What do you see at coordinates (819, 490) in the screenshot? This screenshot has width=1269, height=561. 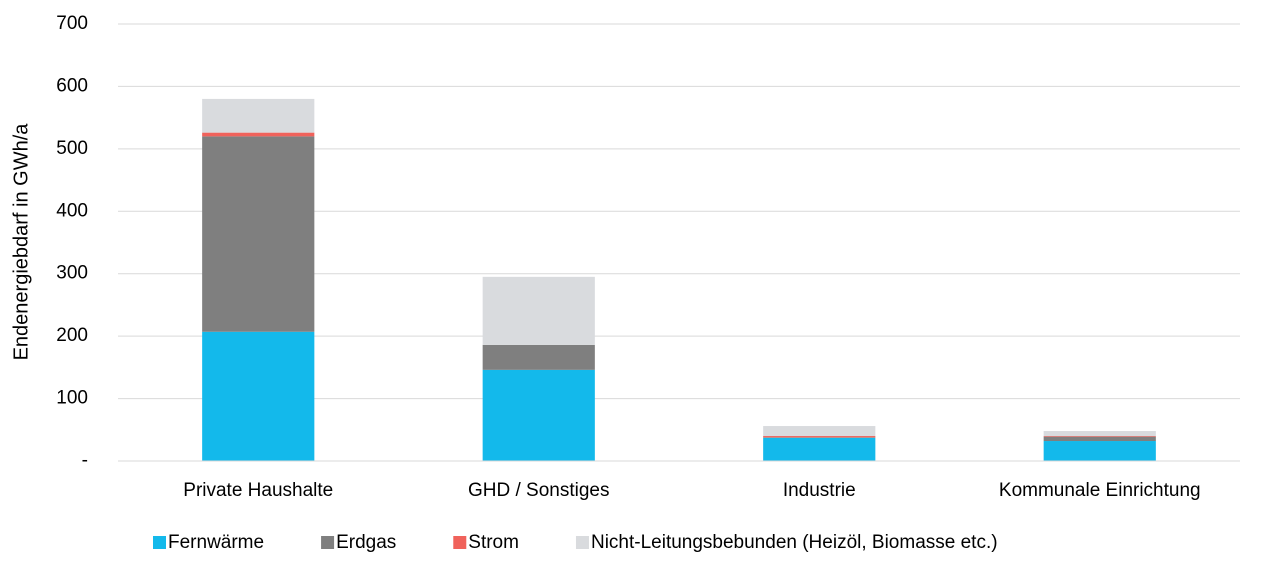 I see `x-tick-label: Industrie` at bounding box center [819, 490].